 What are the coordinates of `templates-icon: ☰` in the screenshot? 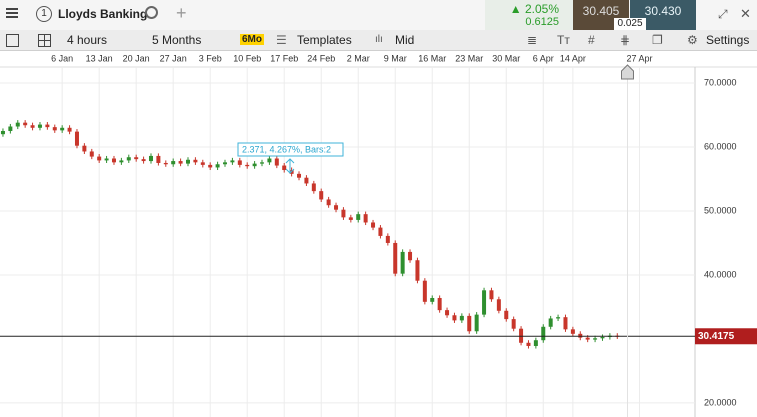 It's located at (281, 40).